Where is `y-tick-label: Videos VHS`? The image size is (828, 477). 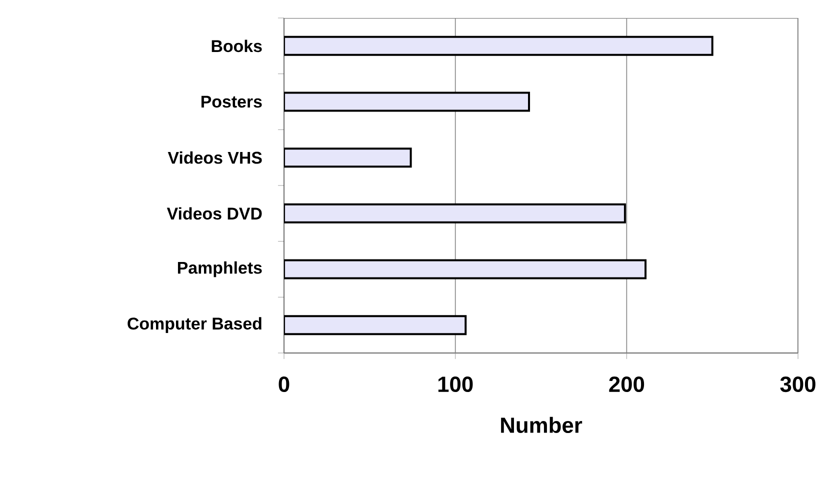 y-tick-label: Videos VHS is located at coordinates (215, 157).